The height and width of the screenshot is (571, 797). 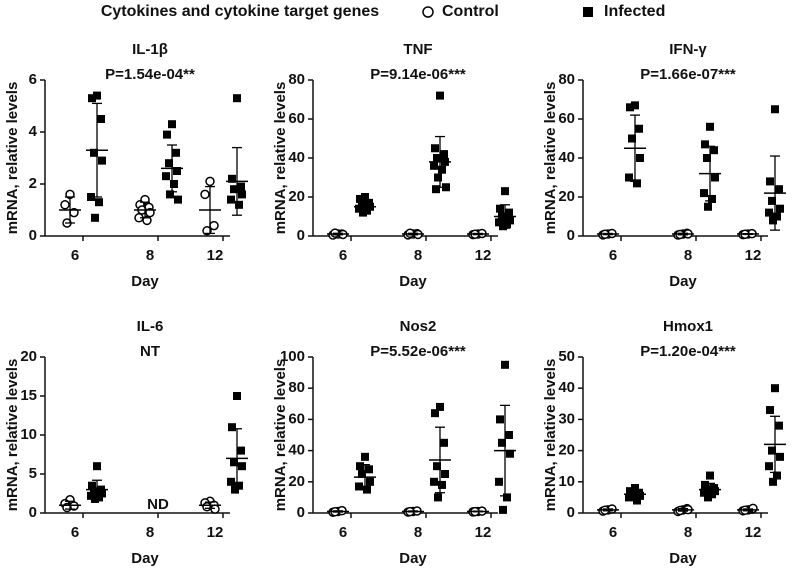 What do you see at coordinates (28, 395) in the screenshot?
I see `y-tick-label: 15` at bounding box center [28, 395].